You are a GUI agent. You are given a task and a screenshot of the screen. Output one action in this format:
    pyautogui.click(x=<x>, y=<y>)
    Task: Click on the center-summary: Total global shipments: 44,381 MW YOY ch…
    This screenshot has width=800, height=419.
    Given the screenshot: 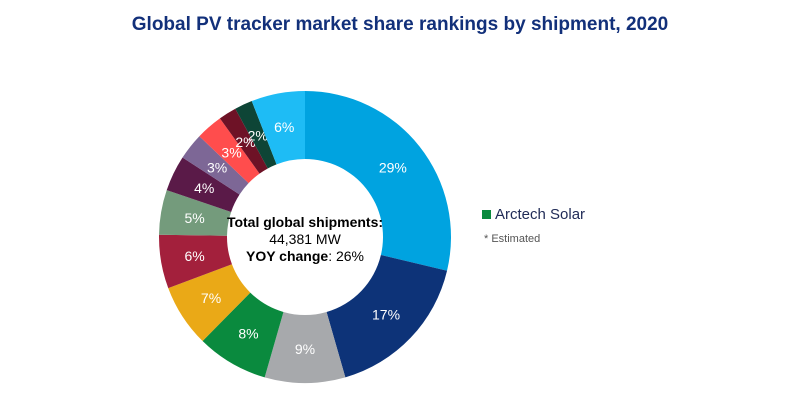 What is the action you would take?
    pyautogui.click(x=305, y=239)
    